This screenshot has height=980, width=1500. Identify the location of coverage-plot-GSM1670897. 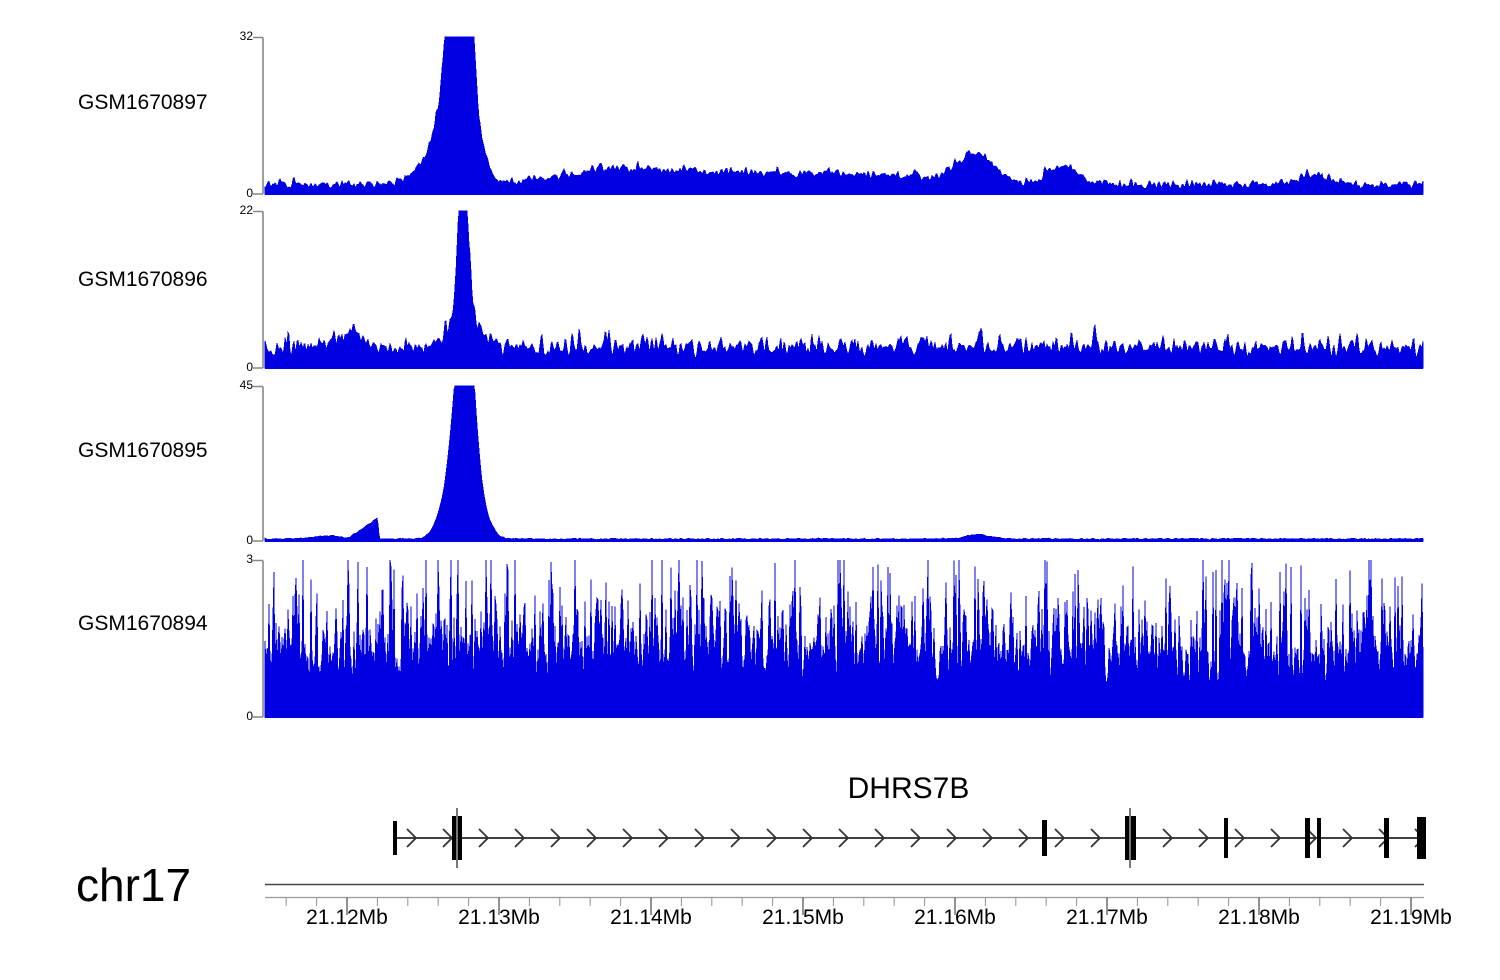
(838, 115).